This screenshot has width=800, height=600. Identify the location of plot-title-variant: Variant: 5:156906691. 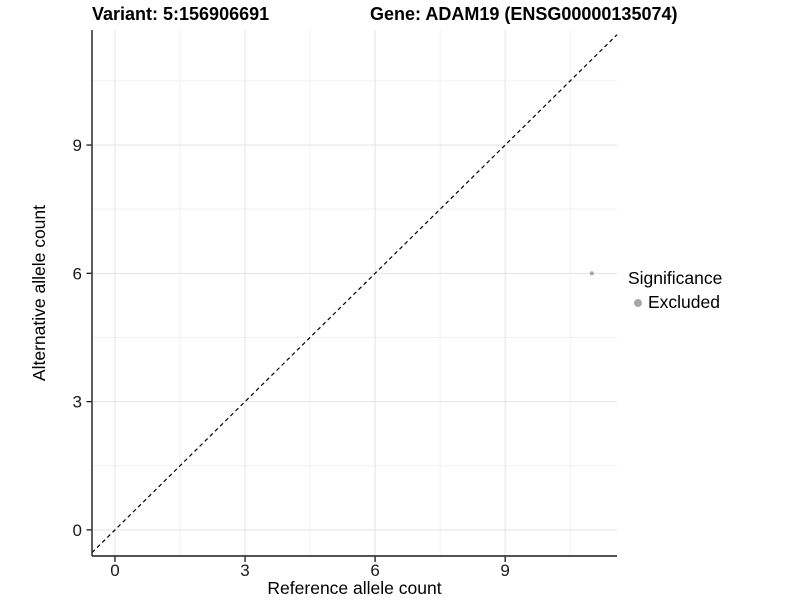
(181, 14).